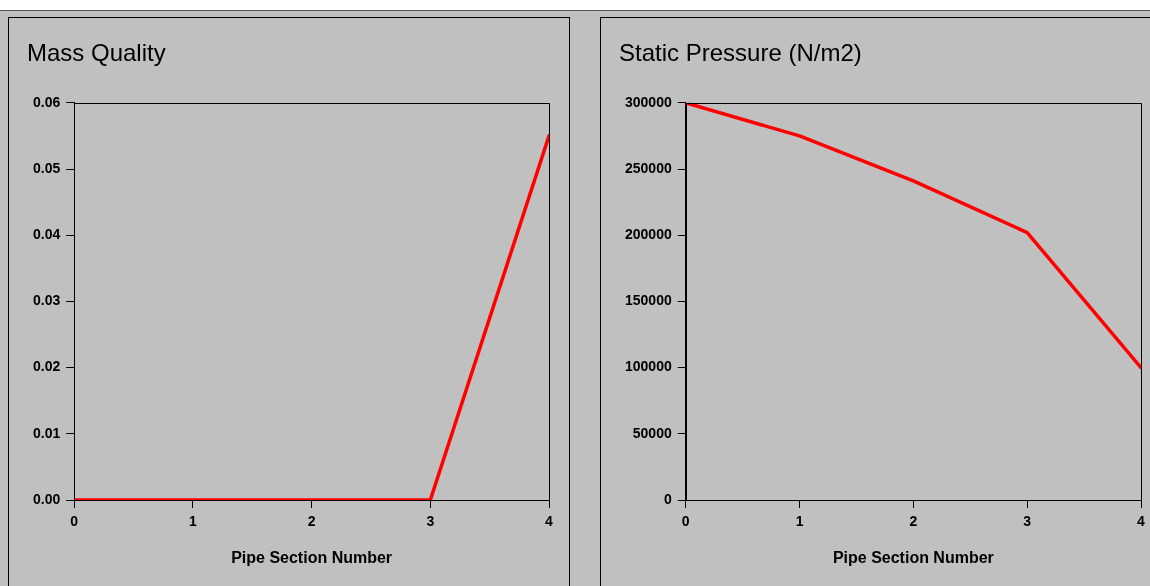 The height and width of the screenshot is (586, 1150). What do you see at coordinates (648, 167) in the screenshot?
I see `y-tick-label: 250000` at bounding box center [648, 167].